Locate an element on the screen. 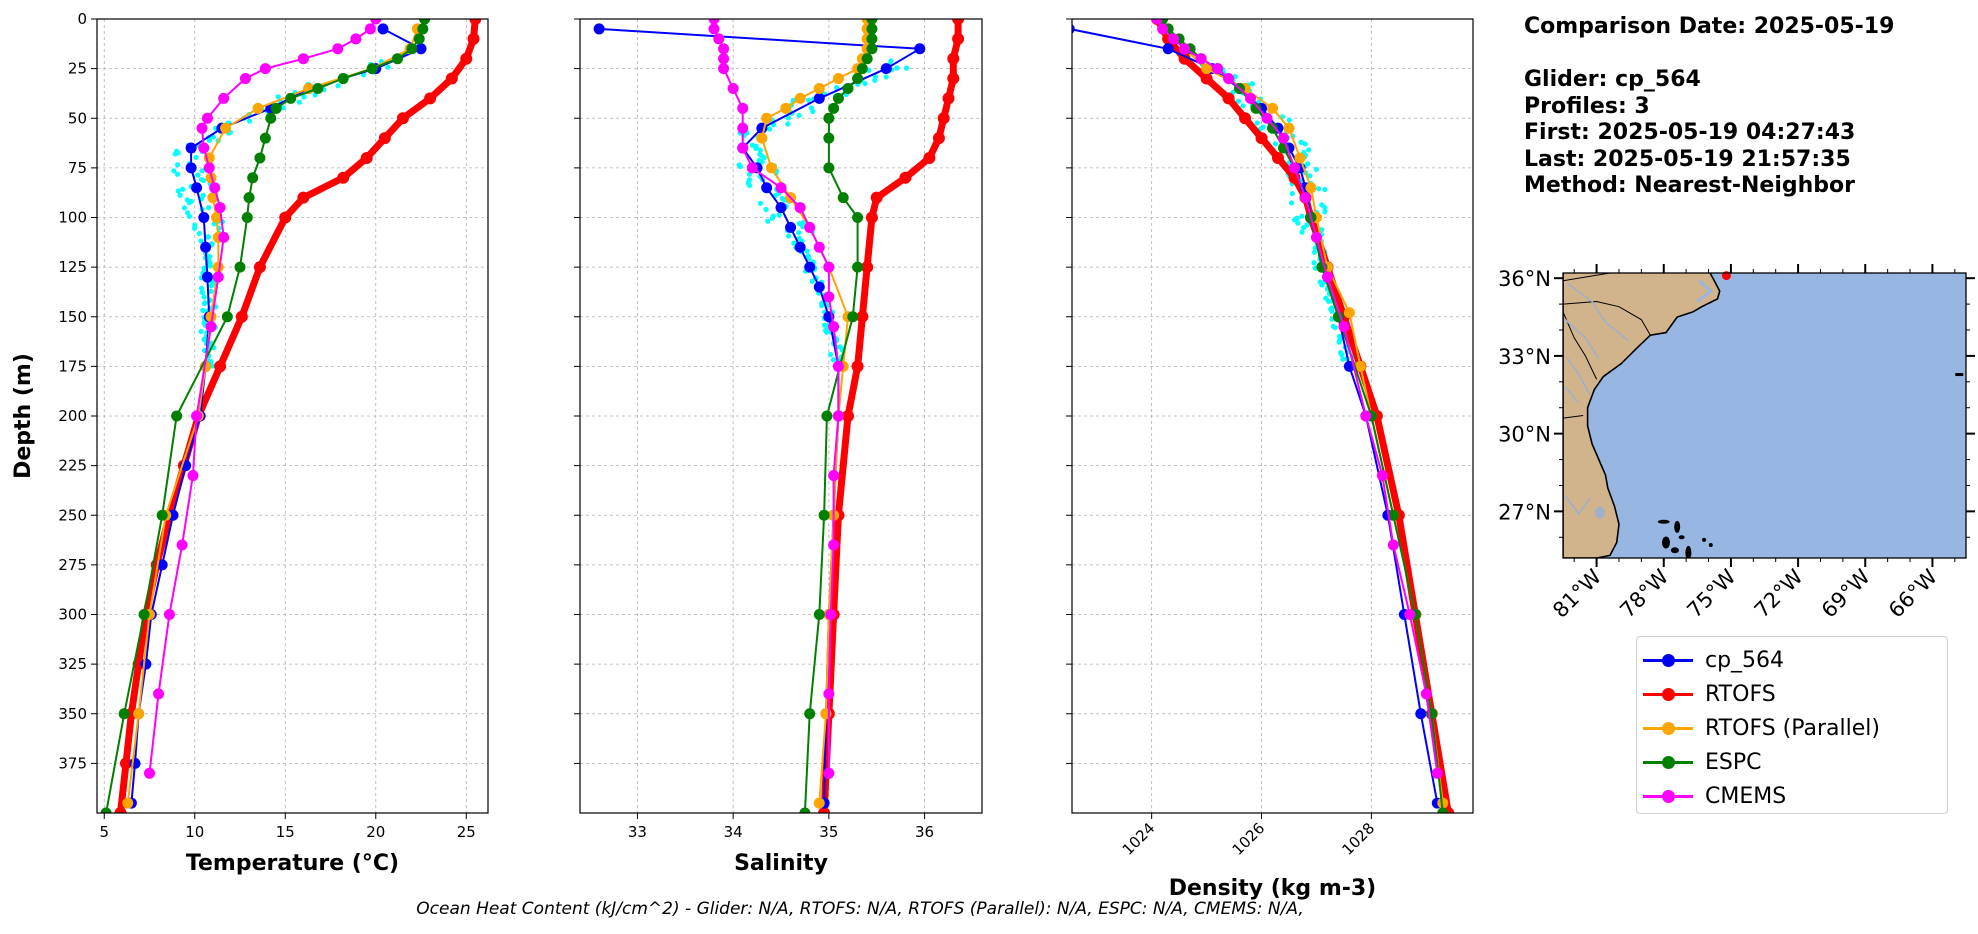 This screenshot has height=934, width=1978. land is located at coordinates (1642, 415).